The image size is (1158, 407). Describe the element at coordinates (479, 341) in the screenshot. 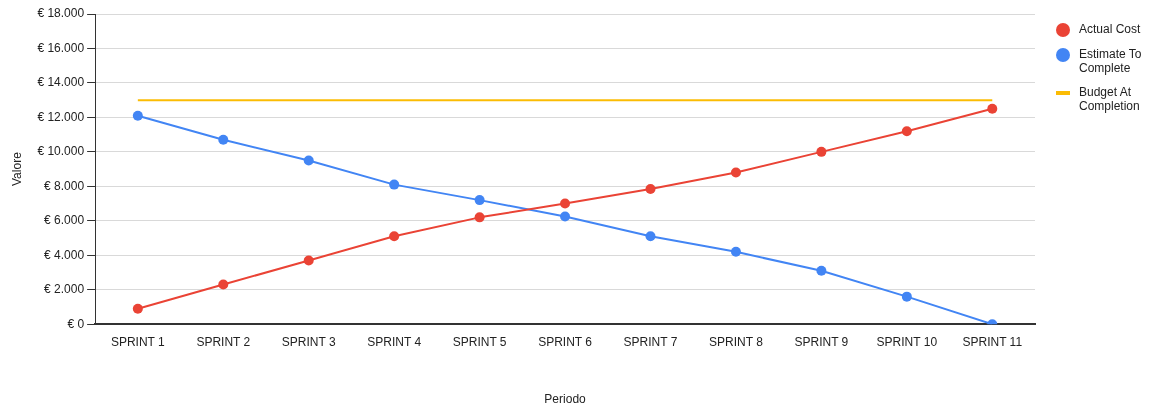

I see `x-tick-label: SPRINT 5` at that location.